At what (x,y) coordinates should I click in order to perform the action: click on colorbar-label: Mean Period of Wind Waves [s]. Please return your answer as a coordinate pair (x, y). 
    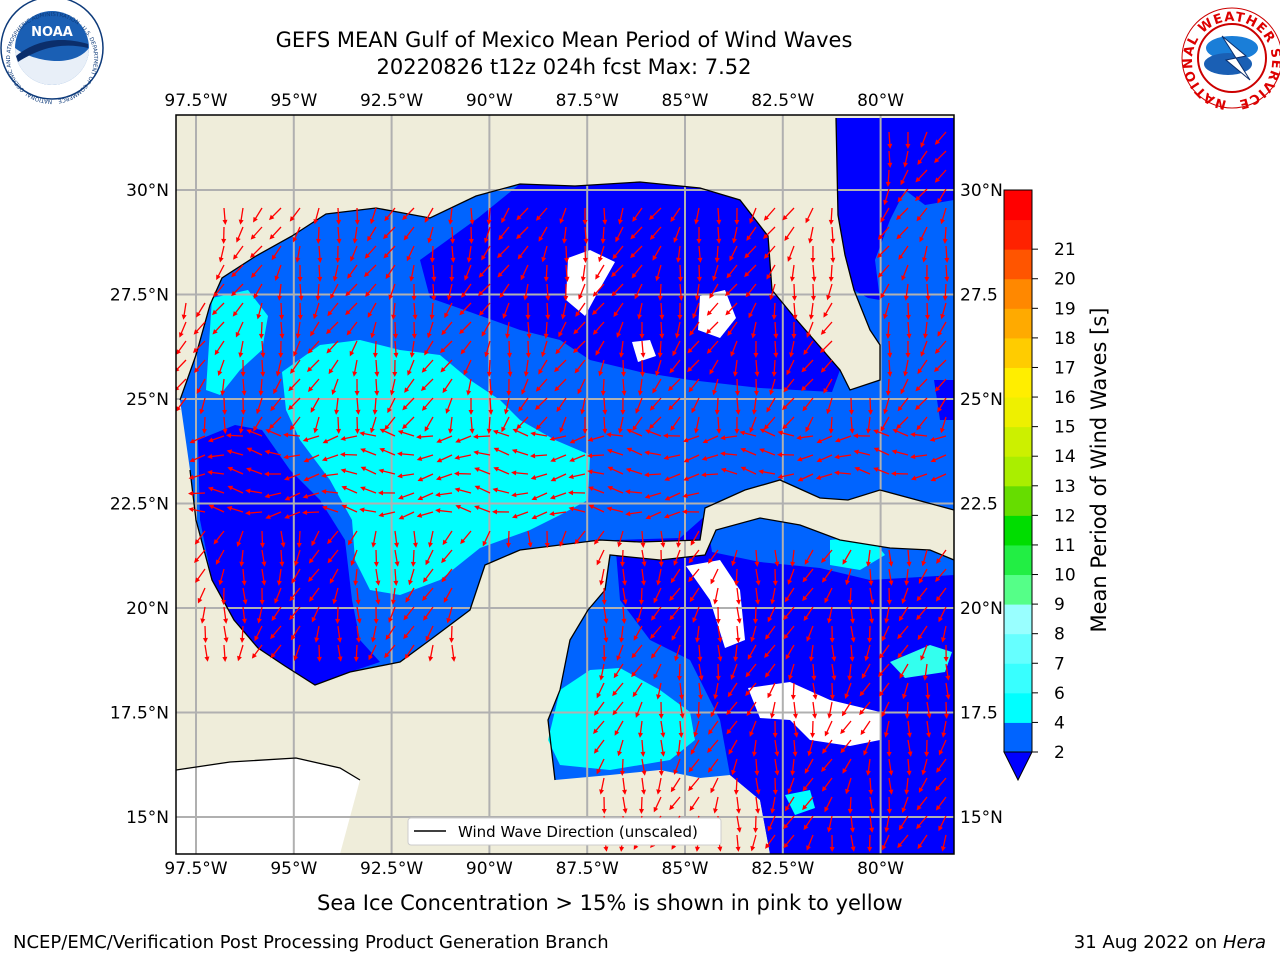
    Looking at the image, I should click on (1099, 470).